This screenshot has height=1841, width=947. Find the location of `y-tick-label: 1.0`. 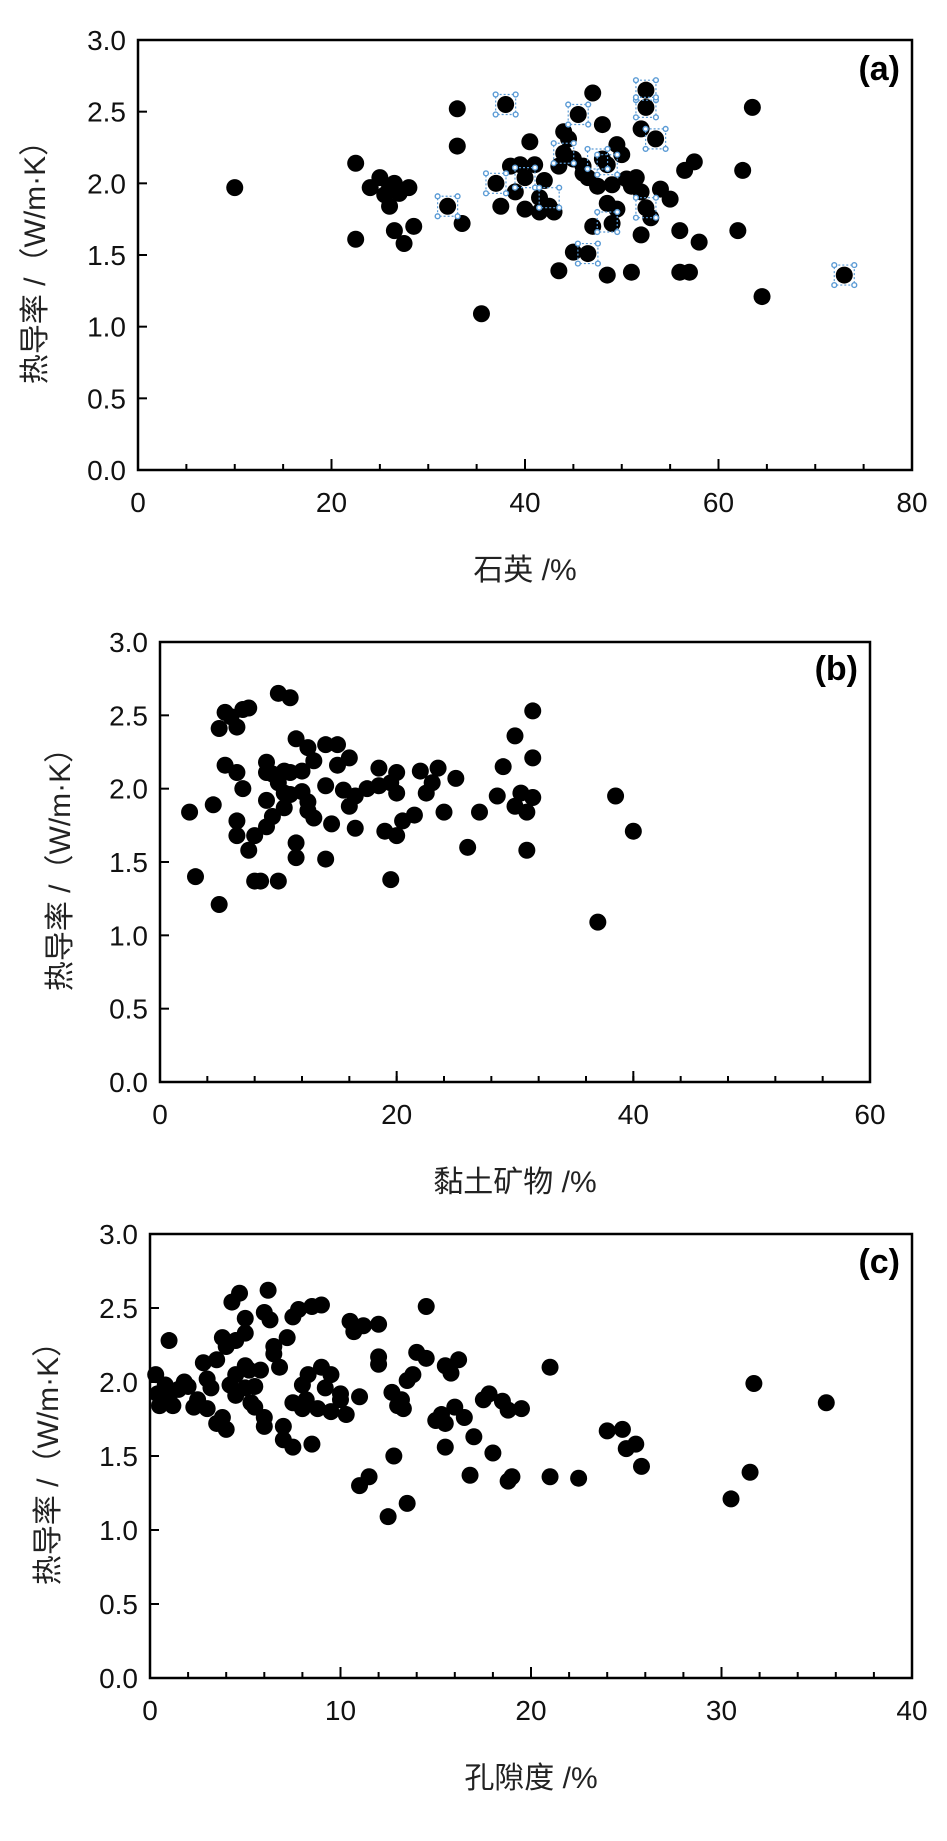

y-tick-label: 1.0 is located at coordinates (128, 935).